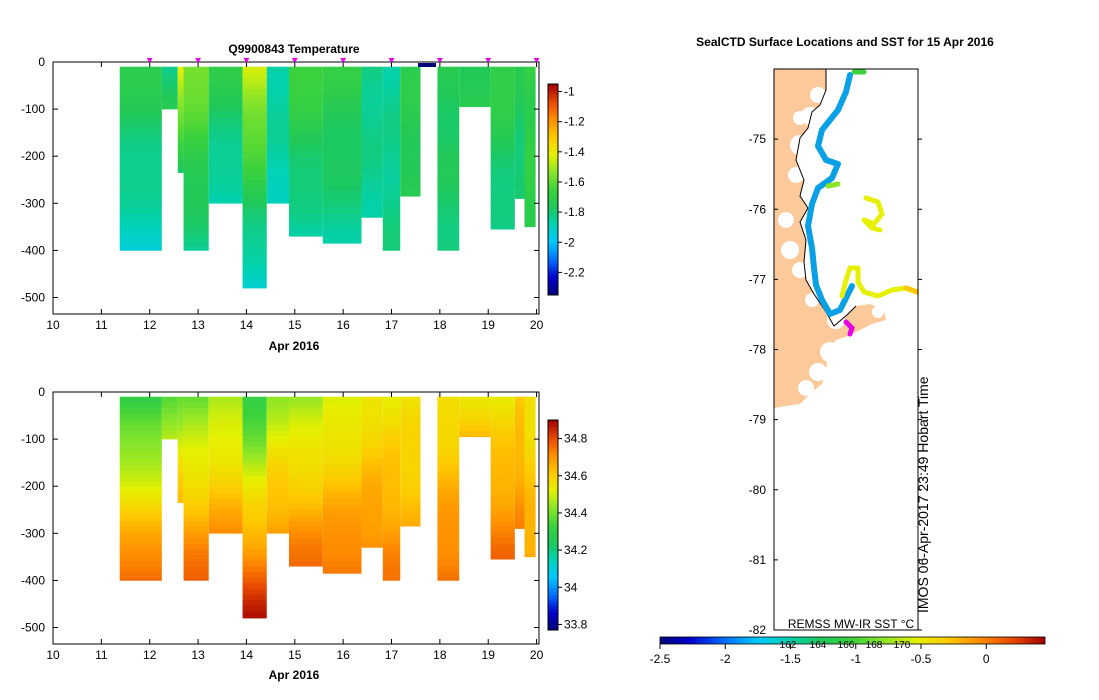  Describe the element at coordinates (851, 624) in the screenshot. I see `sst-colorbar-label: REMSS MW-IR SST °C` at that location.